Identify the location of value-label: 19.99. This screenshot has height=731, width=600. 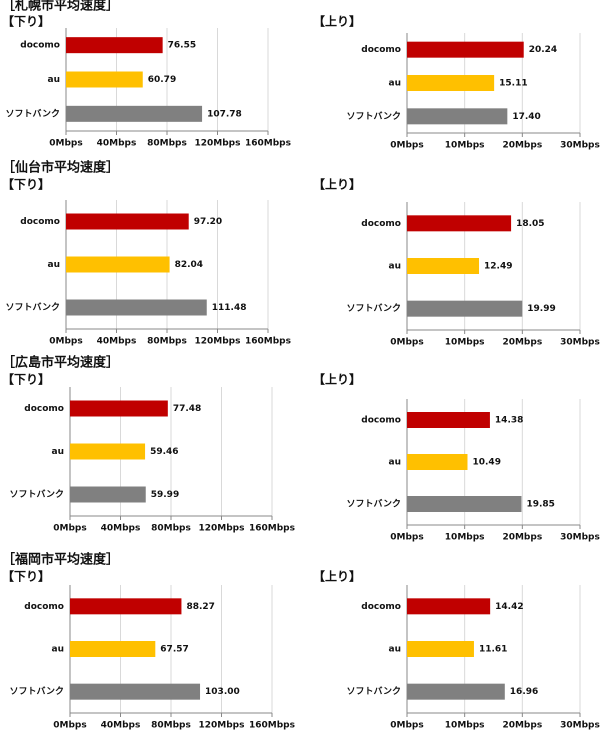
(541, 309).